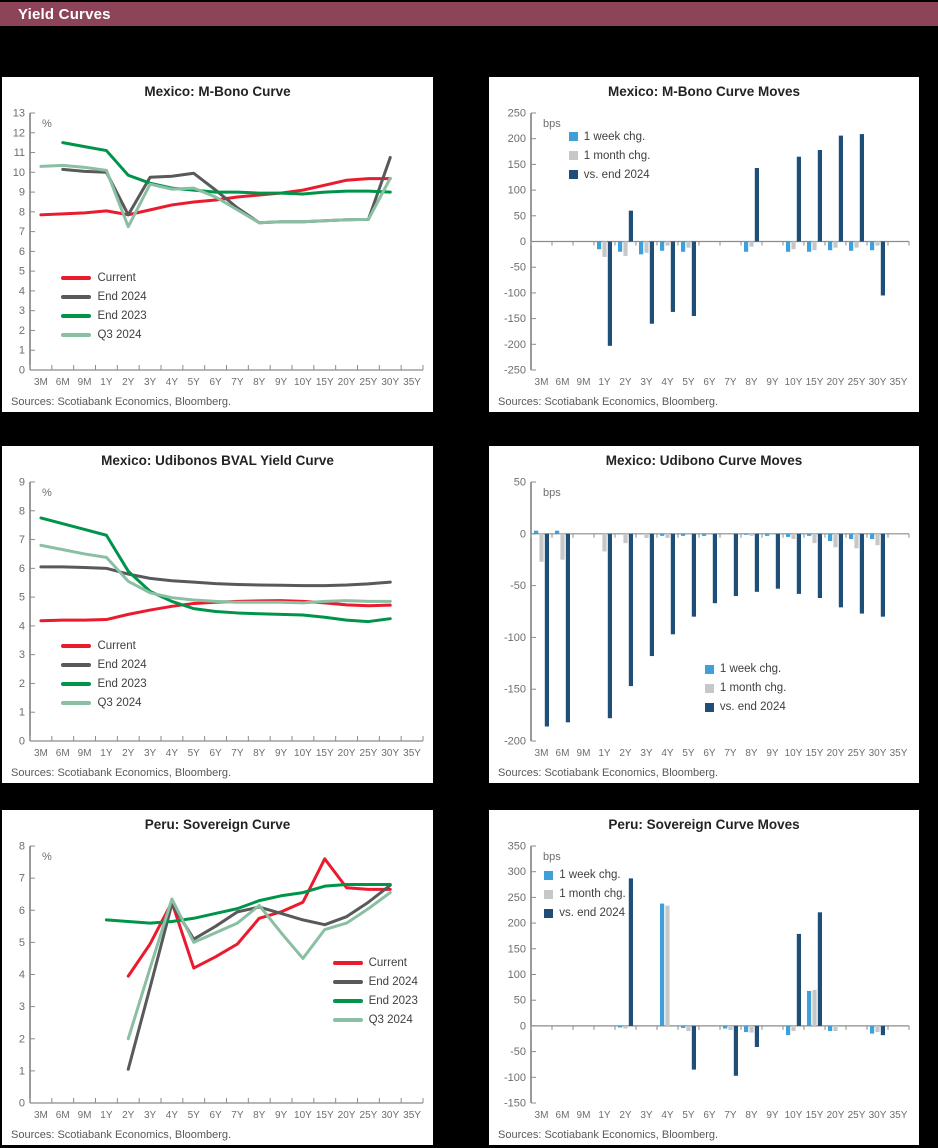 This screenshot has width=938, height=1148. I want to click on legend-label: 1 month chg., so click(753, 688).